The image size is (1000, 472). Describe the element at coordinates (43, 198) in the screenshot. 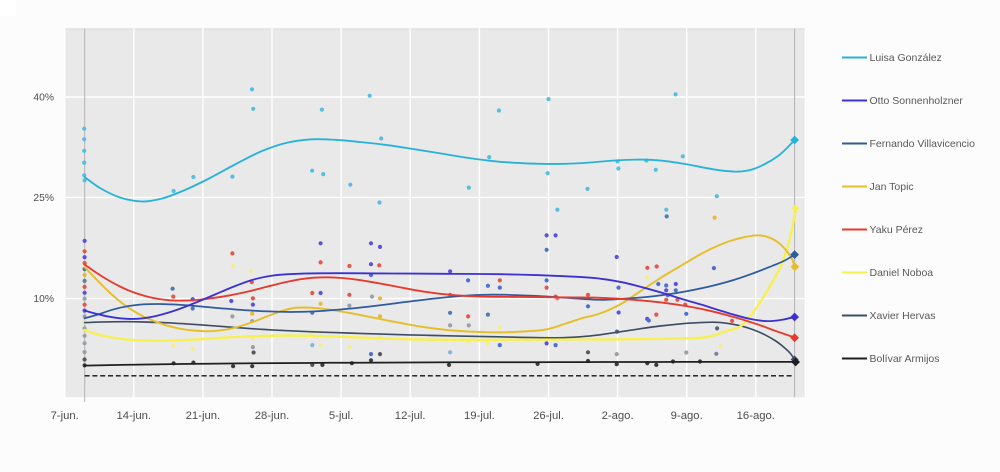

I see `svg-text: 25%` at that location.